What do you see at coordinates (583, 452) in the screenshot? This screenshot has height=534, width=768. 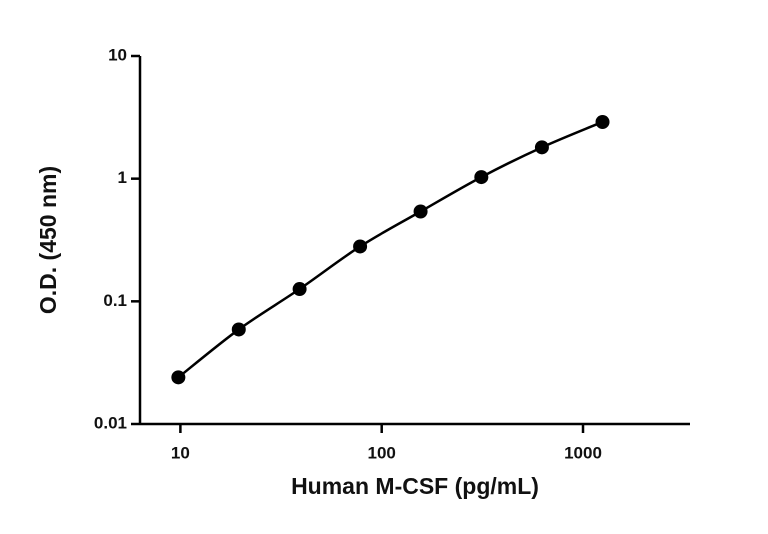 I see `x-tick-label: 1000` at bounding box center [583, 452].